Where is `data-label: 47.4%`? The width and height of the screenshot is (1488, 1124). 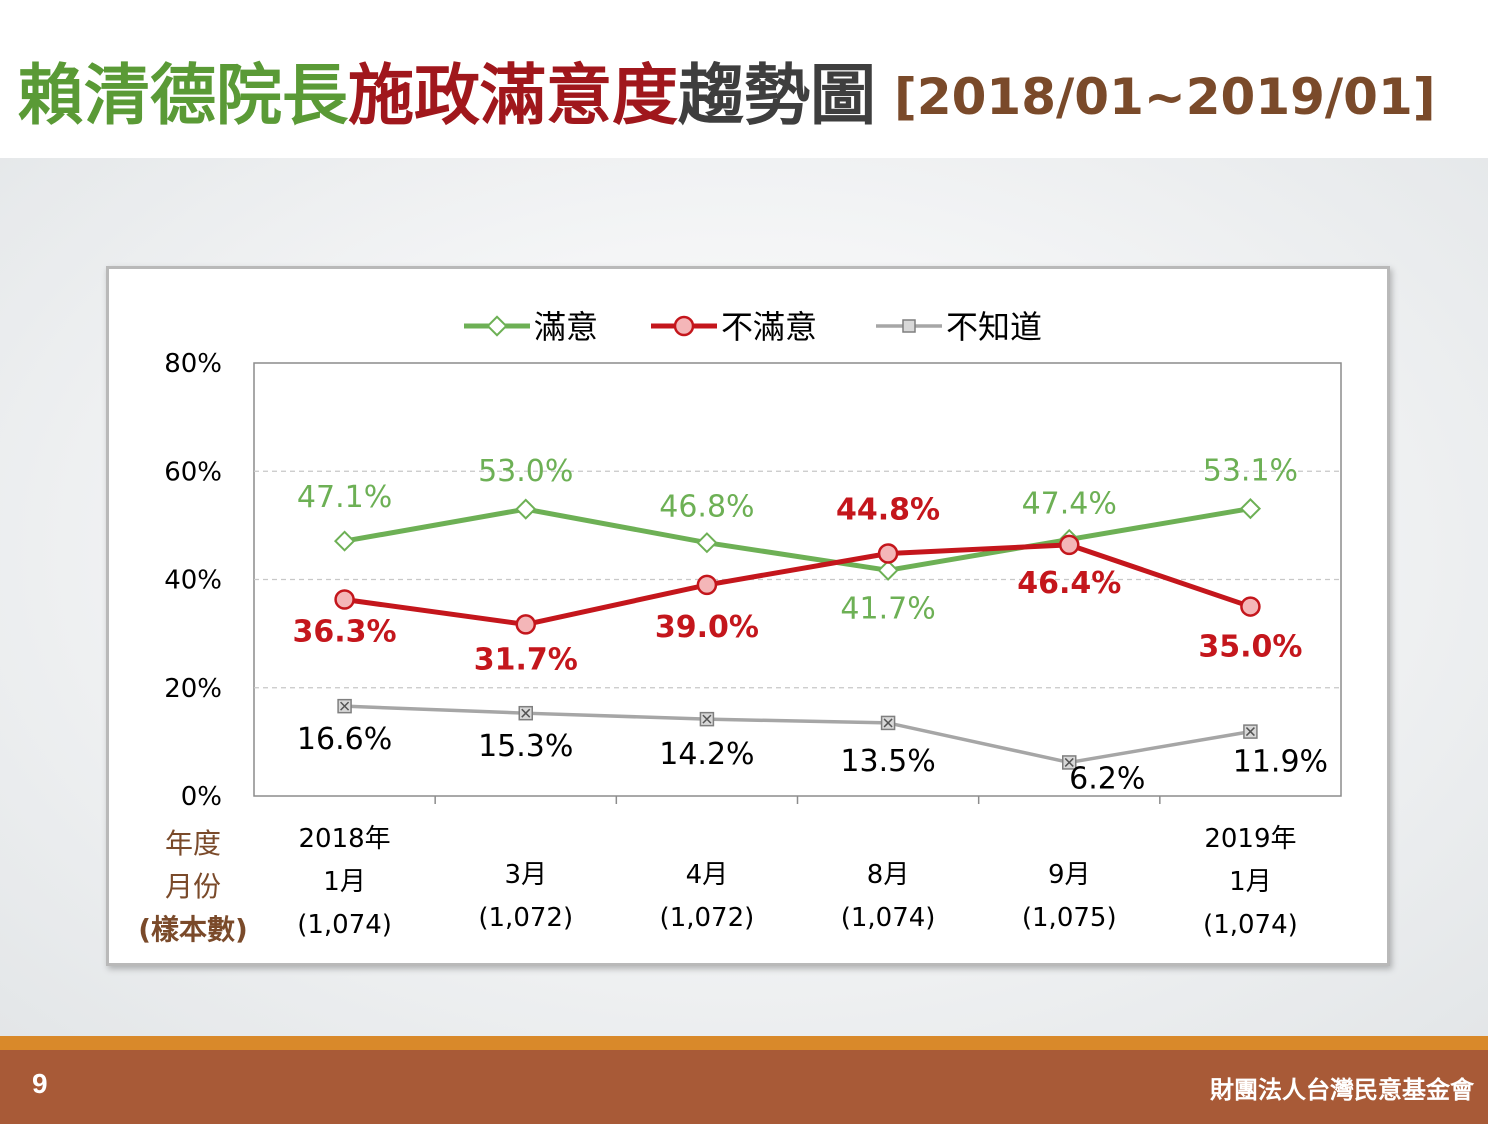 data-label: 47.4% is located at coordinates (1069, 503).